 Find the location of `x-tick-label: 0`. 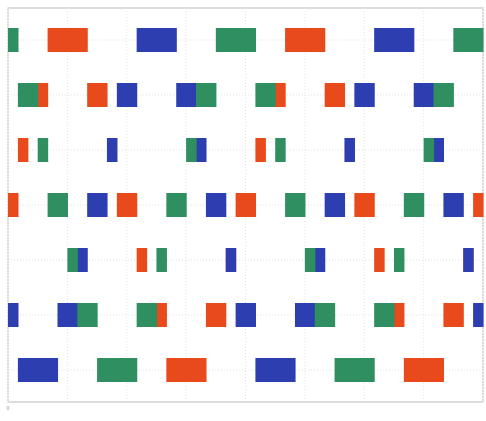

x-tick-label: 0 is located at coordinates (7, 409).